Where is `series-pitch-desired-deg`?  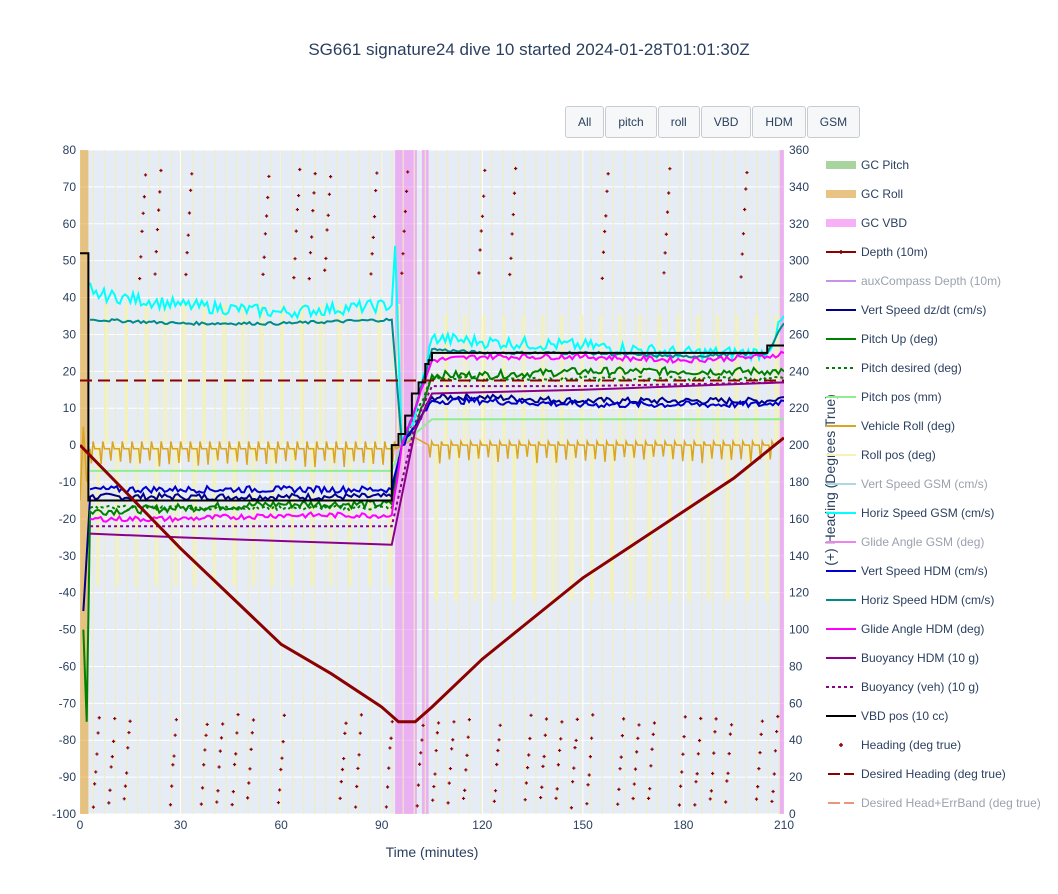 series-pitch-desired-deg is located at coordinates (436, 443).